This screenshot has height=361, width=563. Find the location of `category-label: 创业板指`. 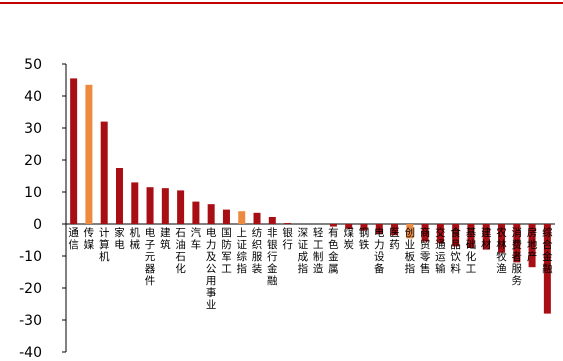

category-label: 创业板指 is located at coordinates (410, 250).